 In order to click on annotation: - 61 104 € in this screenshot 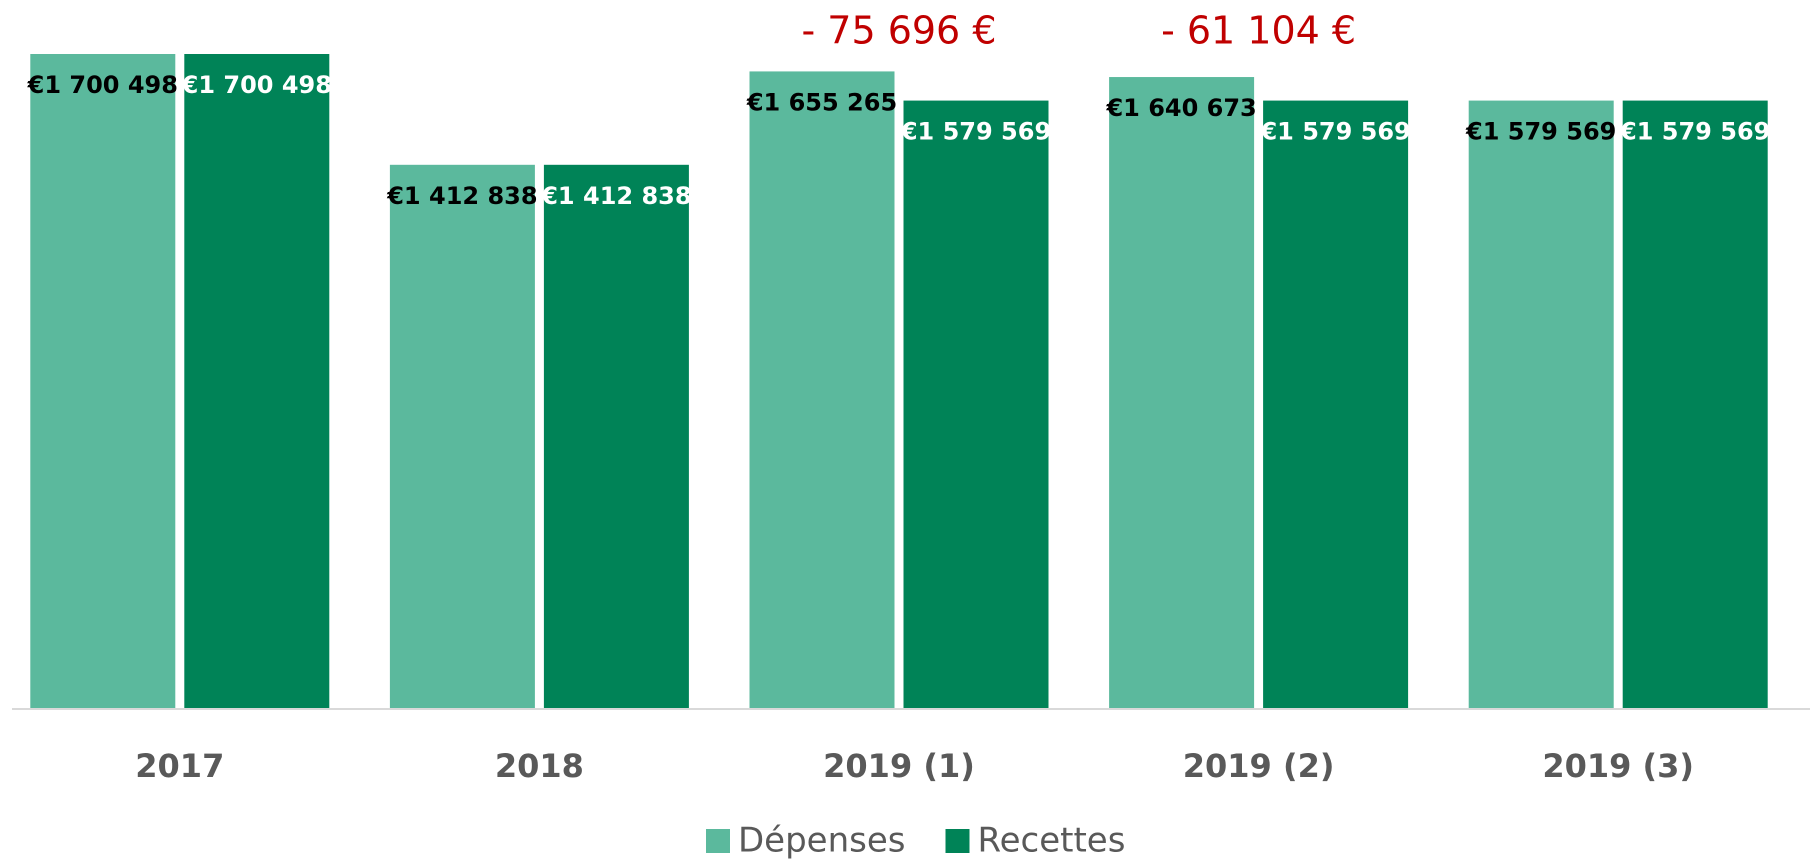, I will do `click(1258, 31)`.